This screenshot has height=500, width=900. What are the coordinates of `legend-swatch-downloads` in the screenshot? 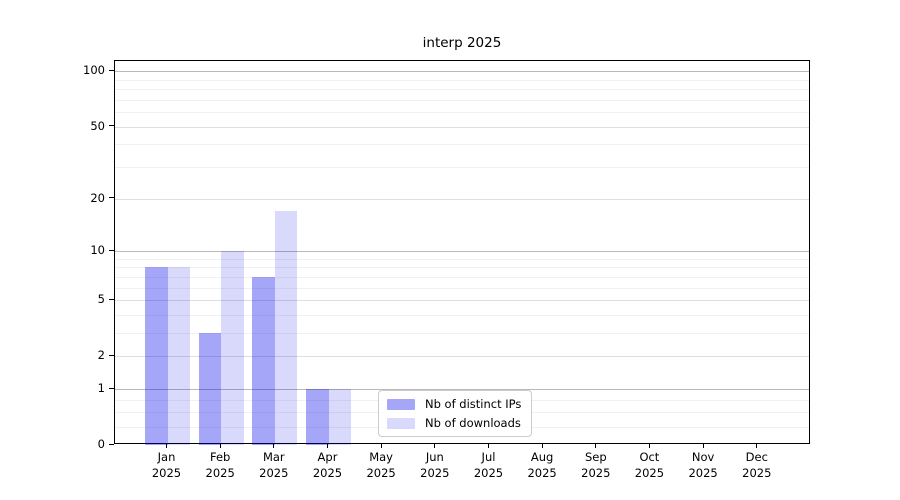 It's located at (401, 423).